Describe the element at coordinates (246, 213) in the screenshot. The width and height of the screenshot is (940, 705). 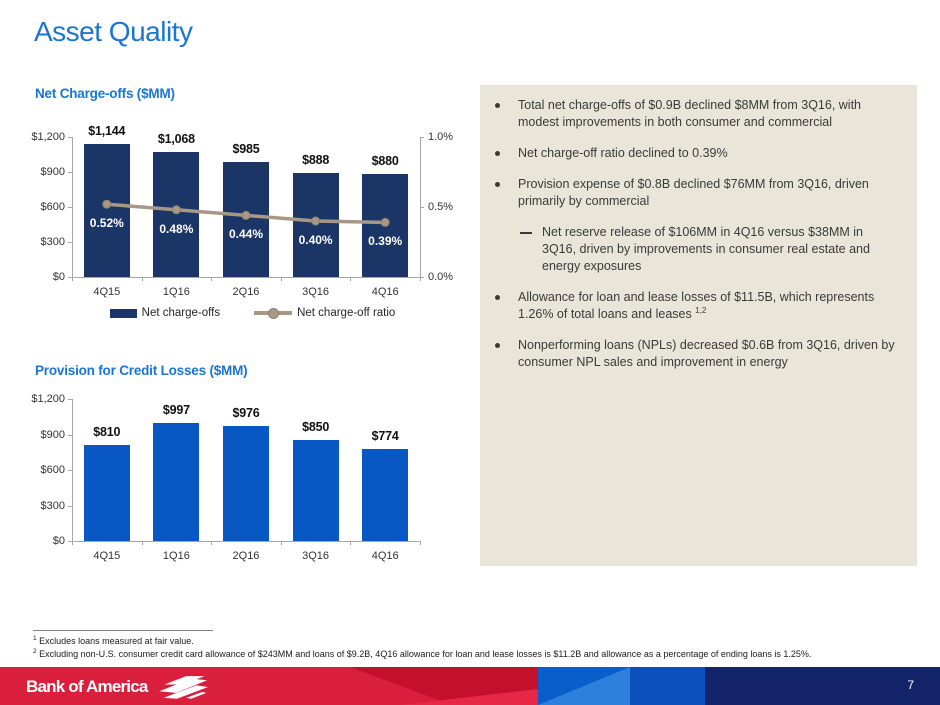
I see `ratio-line-series` at that location.